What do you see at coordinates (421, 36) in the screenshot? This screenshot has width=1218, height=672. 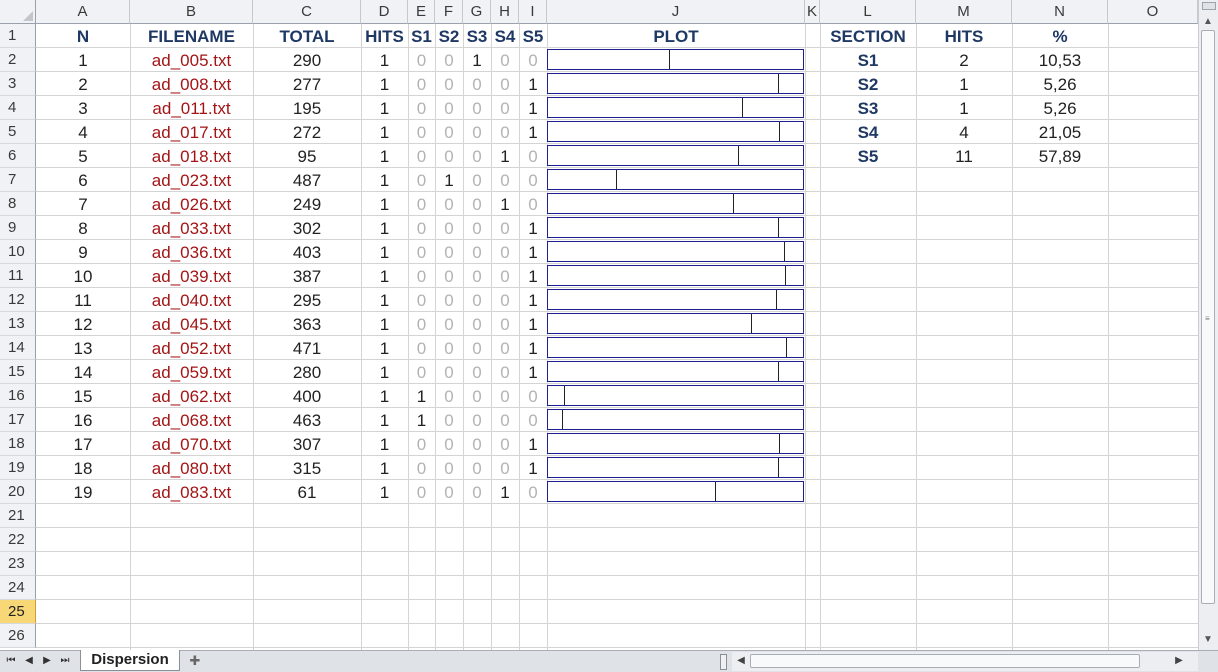 I see `header-s1: S1` at bounding box center [421, 36].